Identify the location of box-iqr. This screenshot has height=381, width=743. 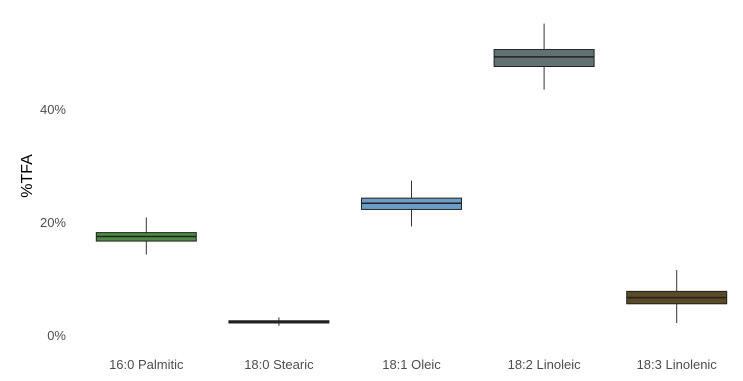
(544, 58).